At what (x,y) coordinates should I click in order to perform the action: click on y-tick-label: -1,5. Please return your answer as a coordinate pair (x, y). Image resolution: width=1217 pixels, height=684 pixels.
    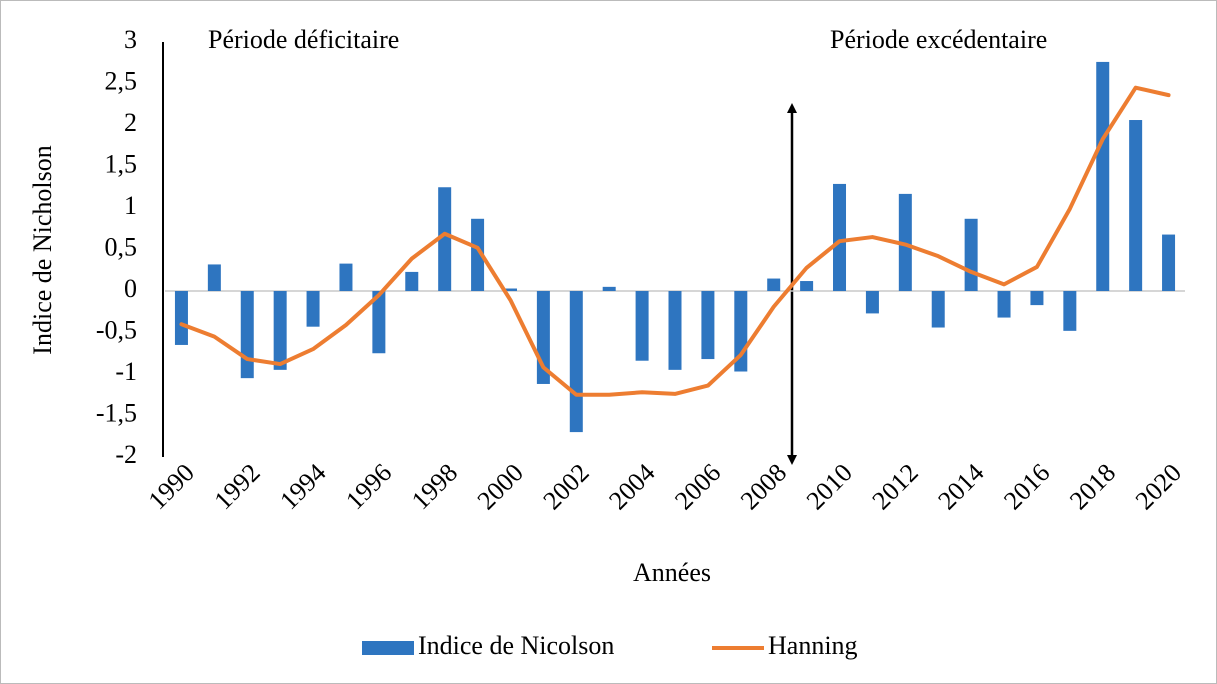
    Looking at the image, I should click on (116, 412).